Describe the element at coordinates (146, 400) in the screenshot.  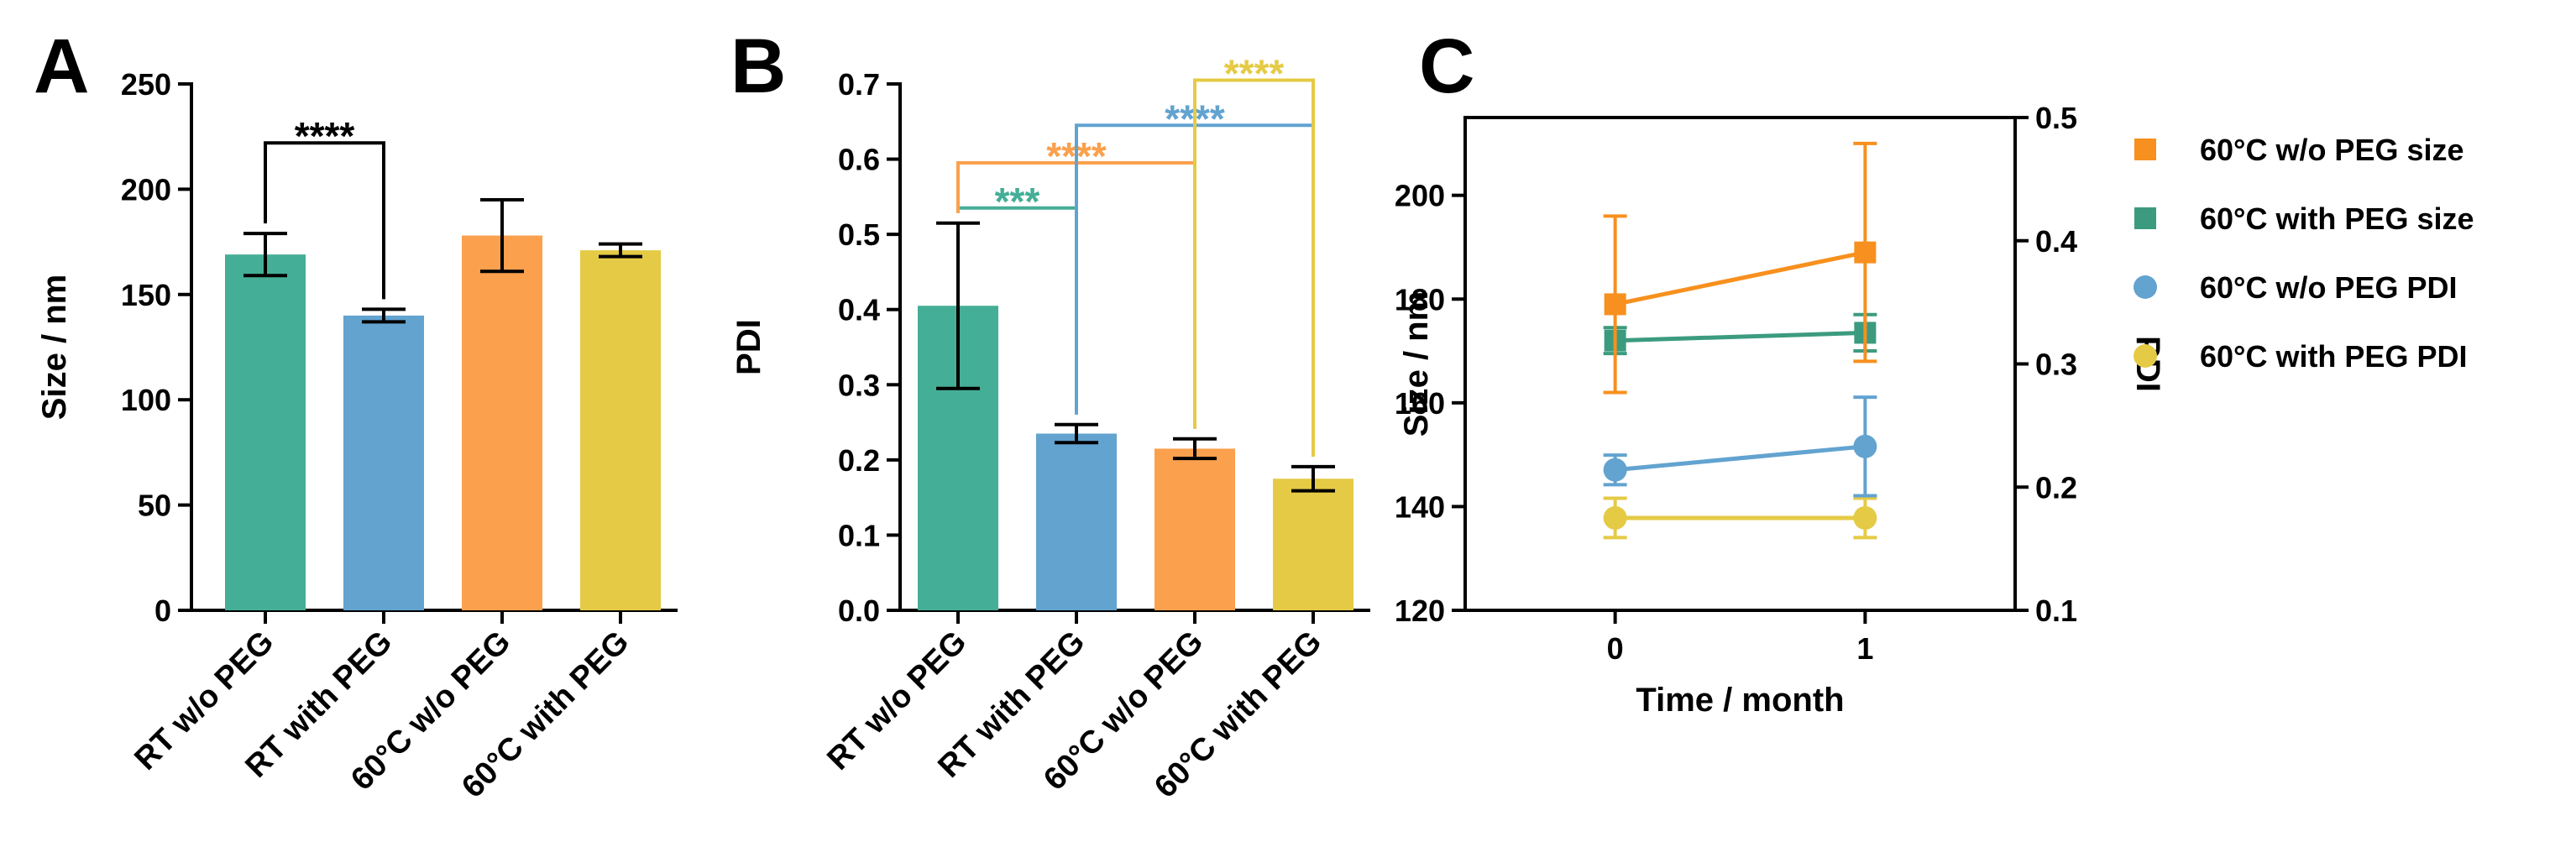
I see `y-tick-label: 100` at that location.